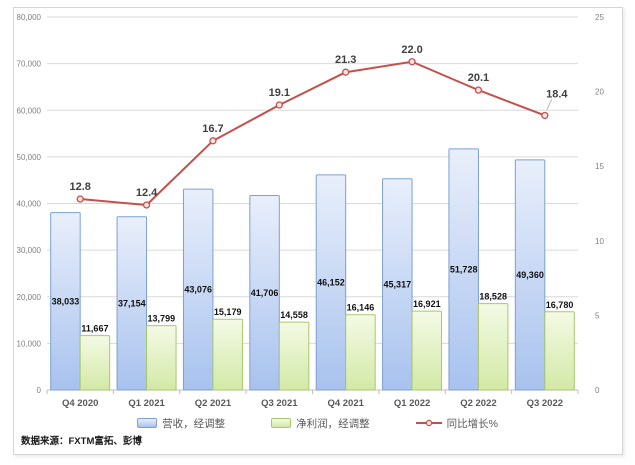 This screenshot has width=635, height=465. I want to click on revenue-bar-label: 51,728, so click(464, 269).